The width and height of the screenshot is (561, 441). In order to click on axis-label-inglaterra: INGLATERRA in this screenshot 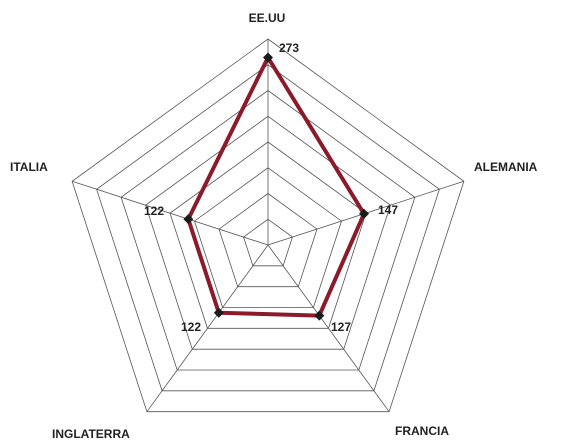, I will do `click(91, 434)`.